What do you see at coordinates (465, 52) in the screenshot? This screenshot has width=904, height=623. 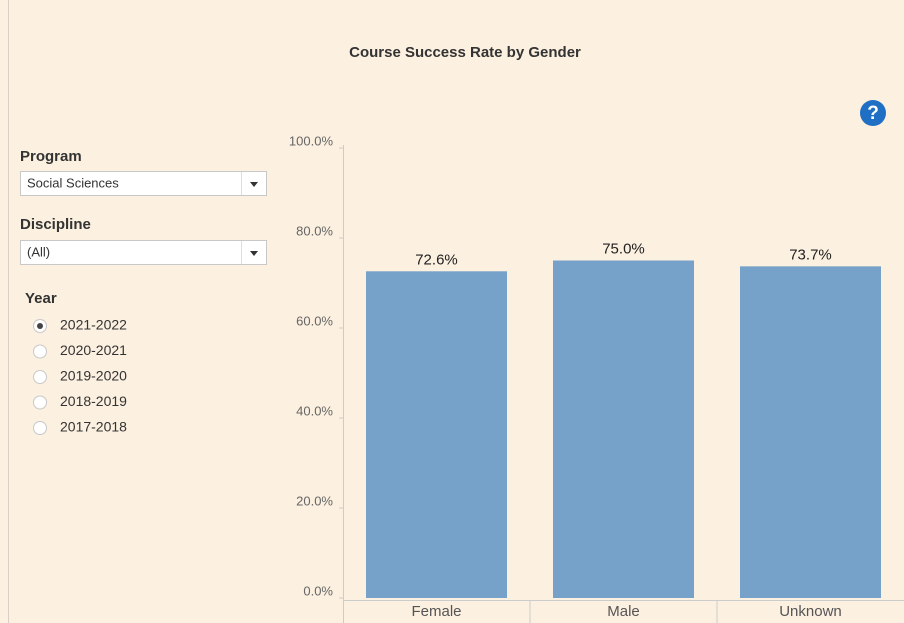 I see `chart-title: Course Success Rate by Gender` at bounding box center [465, 52].